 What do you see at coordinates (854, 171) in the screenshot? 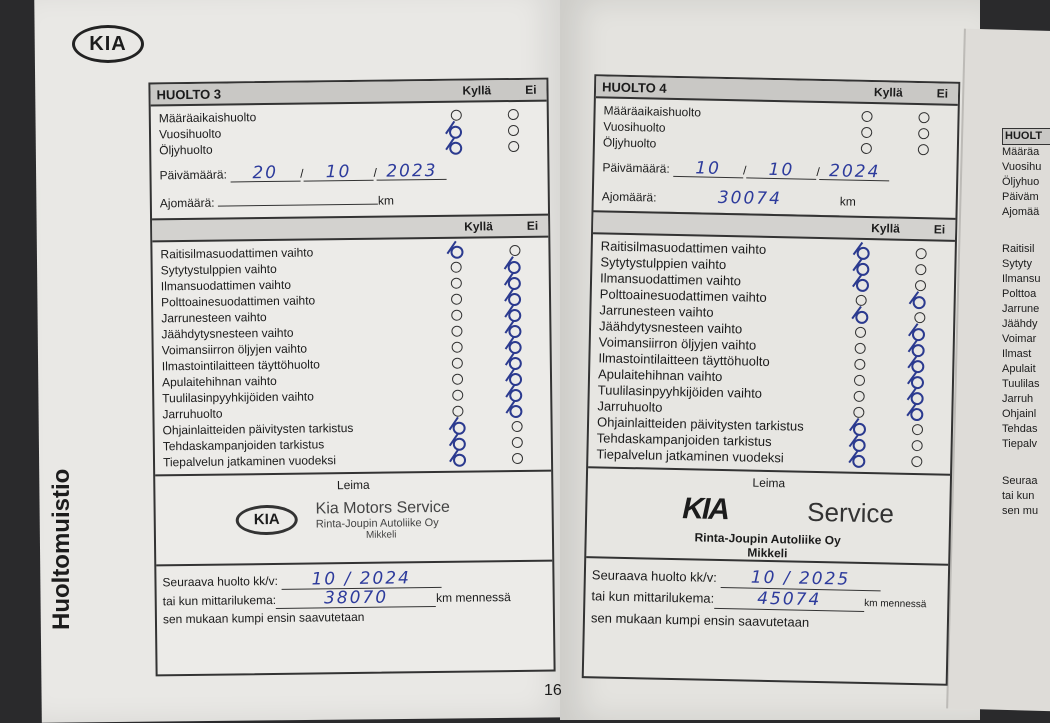
I see `date-year: 2024` at bounding box center [854, 171].